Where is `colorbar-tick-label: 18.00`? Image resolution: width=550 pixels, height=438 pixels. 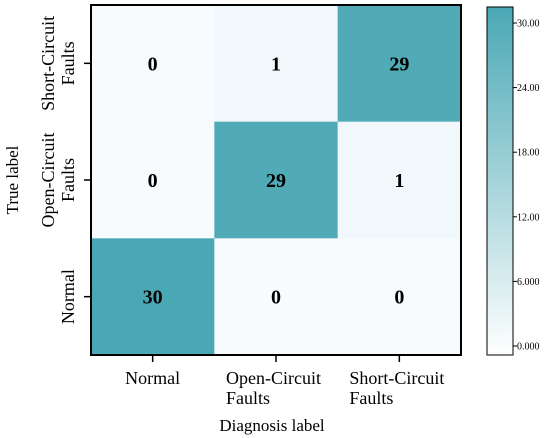
colorbar-tick-label: 18.00 is located at coordinates (528, 153).